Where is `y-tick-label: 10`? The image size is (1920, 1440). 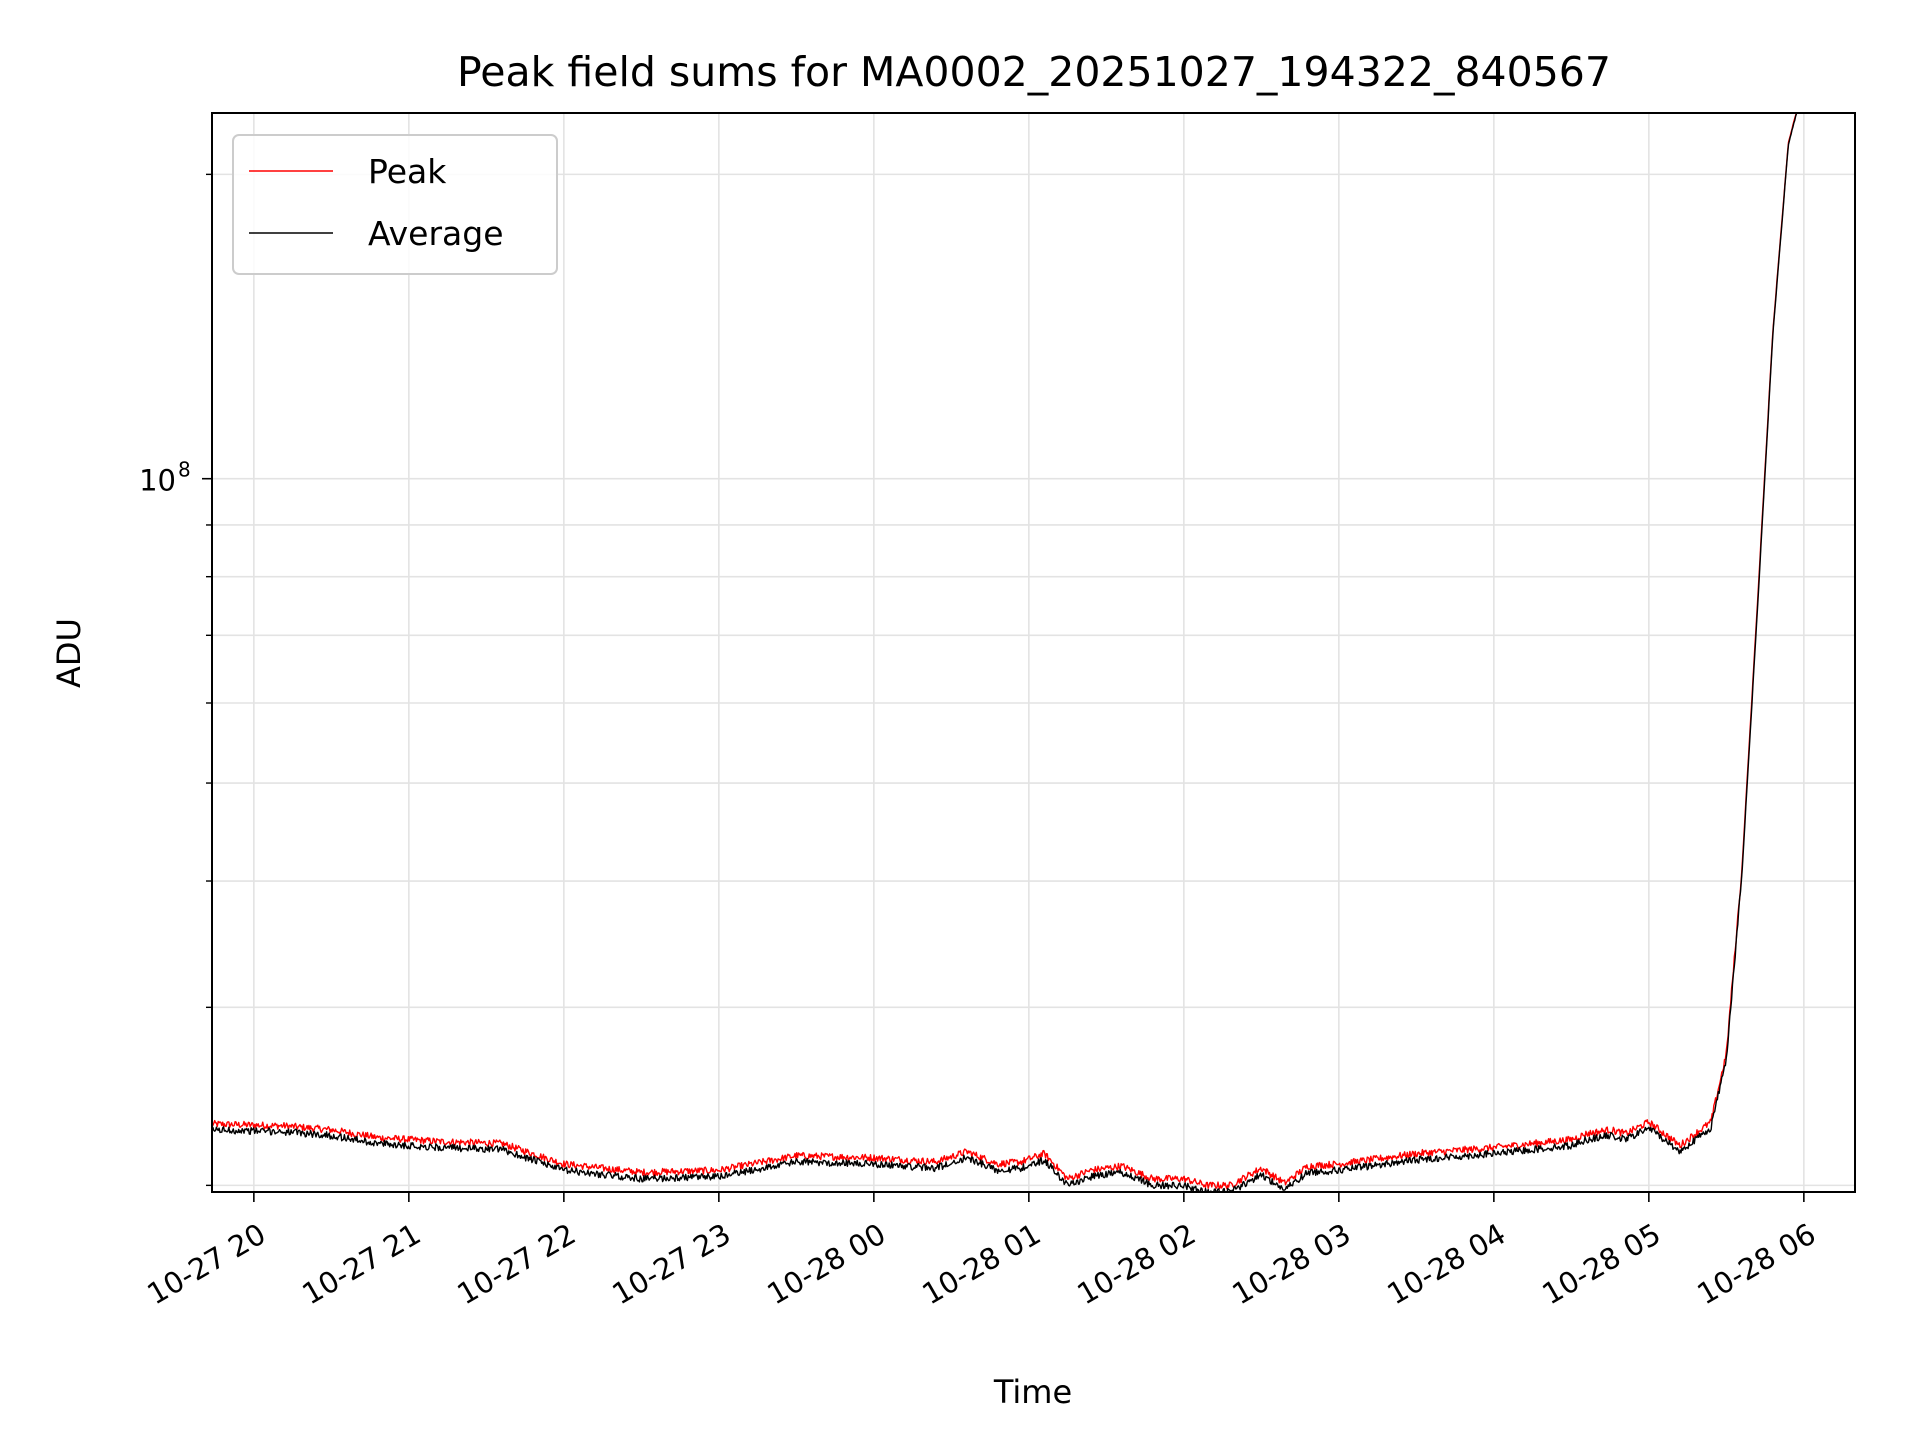
y-tick-label: 10 is located at coordinates (157, 481).